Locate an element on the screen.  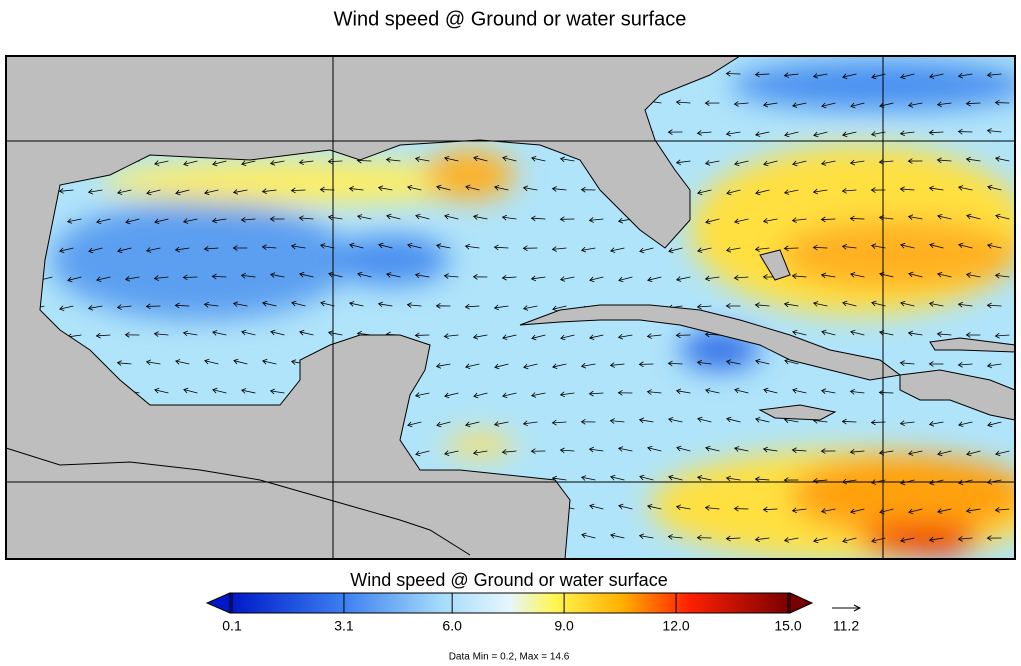
border is located at coordinates (238, 501).